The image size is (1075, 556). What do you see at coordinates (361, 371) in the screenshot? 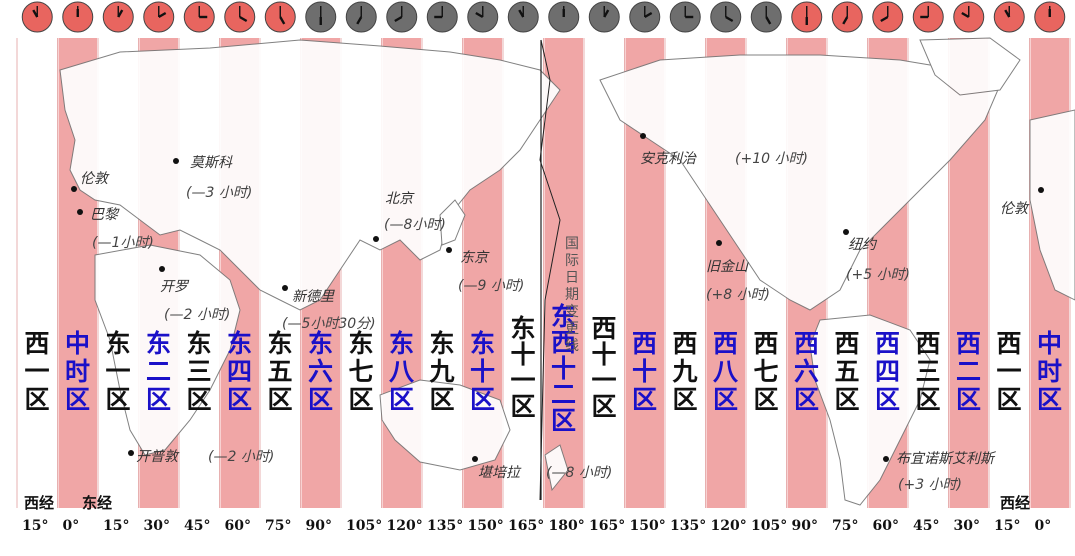
I see `zone-label-char: 七` at bounding box center [361, 371].